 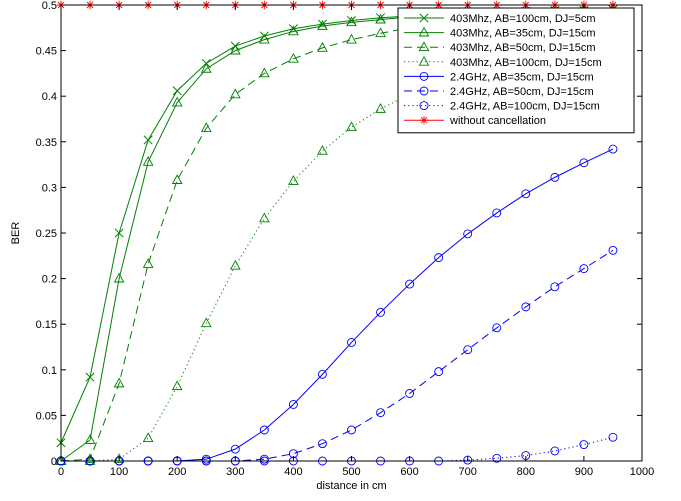 What do you see at coordinates (46, 234) in the screenshot?
I see `y-tick-label: 0.25` at bounding box center [46, 234].